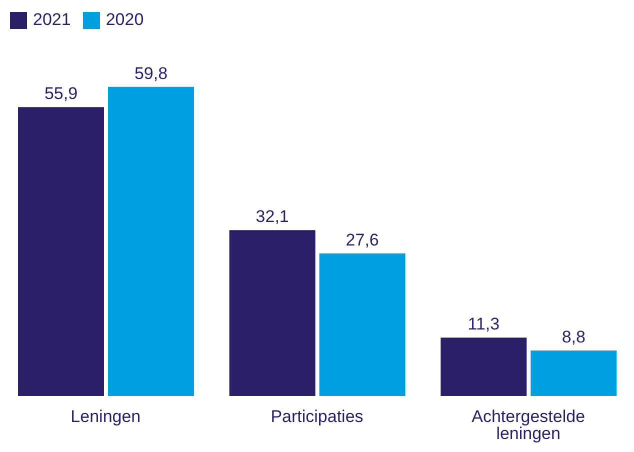 Image resolution: width=634 pixels, height=452 pixels. What do you see at coordinates (151, 73) in the screenshot?
I see `data-label: 59,8` at bounding box center [151, 73].